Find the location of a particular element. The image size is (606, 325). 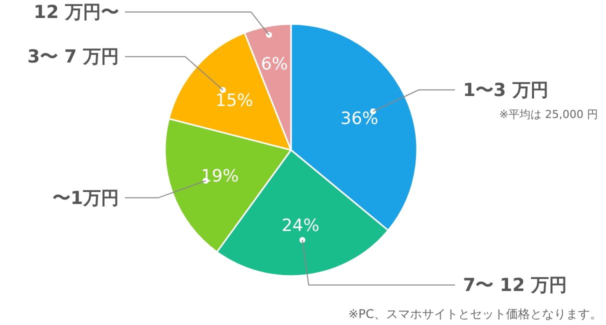

data-label: 24% is located at coordinates (301, 226).